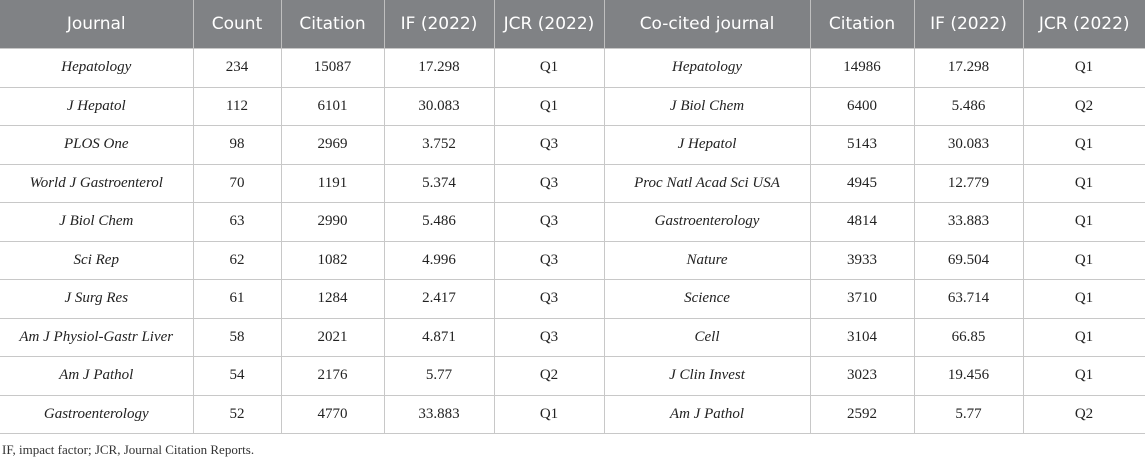 The image size is (1145, 458). What do you see at coordinates (237, 376) in the screenshot?
I see `cell: 54` at bounding box center [237, 376].